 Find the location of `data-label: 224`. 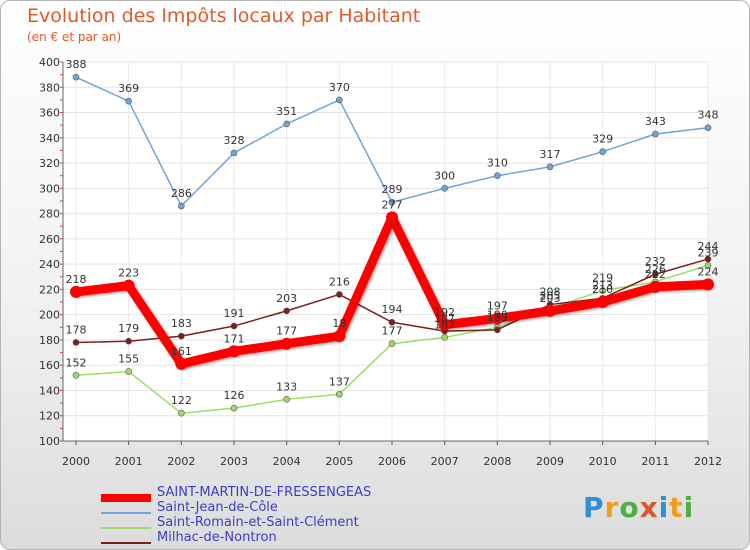

data-label: 224 is located at coordinates (708, 271).